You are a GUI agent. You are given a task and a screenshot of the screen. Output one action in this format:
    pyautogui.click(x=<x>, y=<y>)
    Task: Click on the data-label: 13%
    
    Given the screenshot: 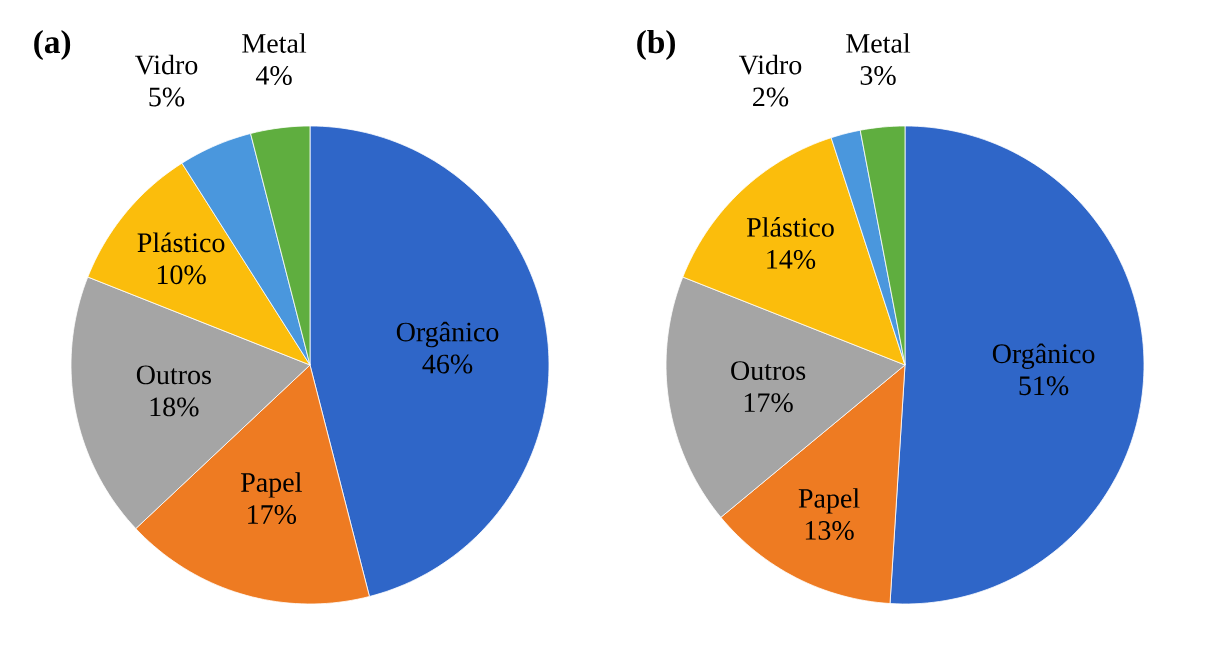 What is the action you would take?
    pyautogui.click(x=829, y=530)
    